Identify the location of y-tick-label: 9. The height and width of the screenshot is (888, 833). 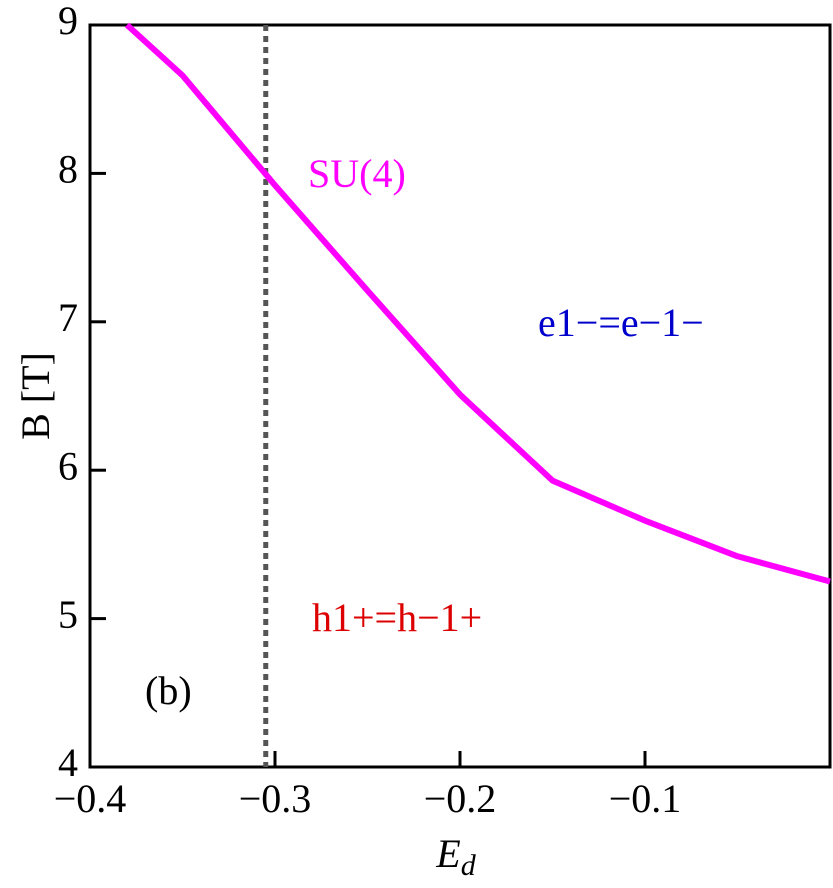
(68, 21).